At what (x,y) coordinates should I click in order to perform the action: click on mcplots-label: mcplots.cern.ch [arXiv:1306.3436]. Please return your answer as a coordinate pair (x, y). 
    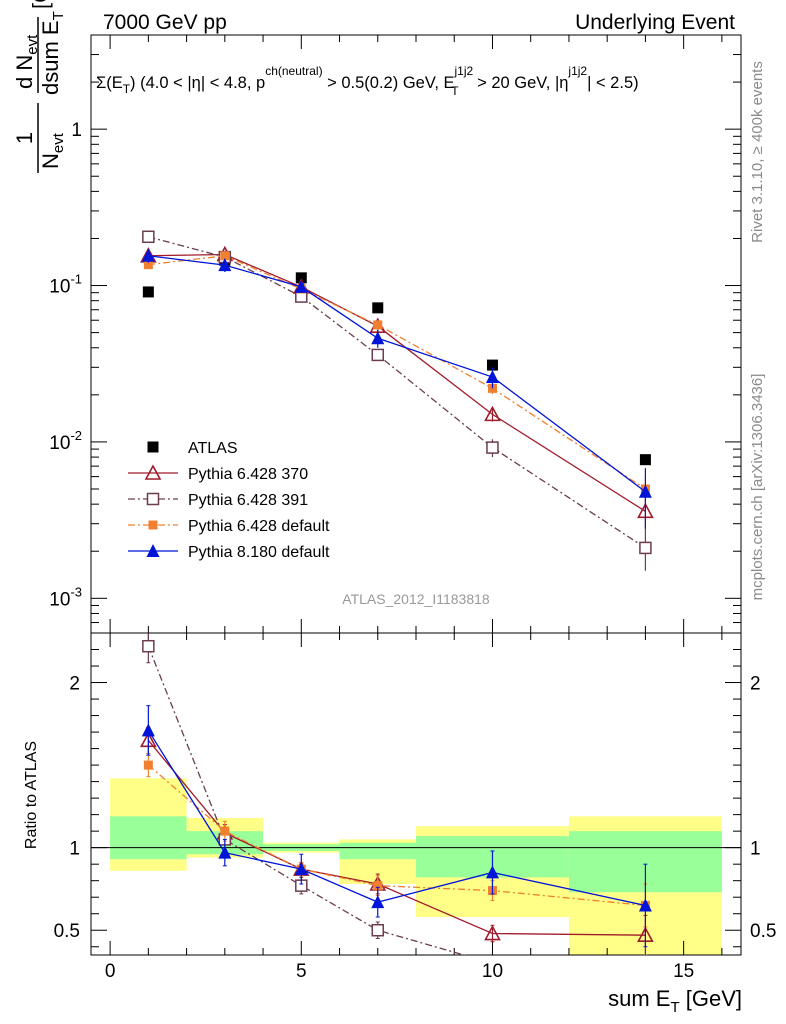
    Looking at the image, I should click on (757, 487).